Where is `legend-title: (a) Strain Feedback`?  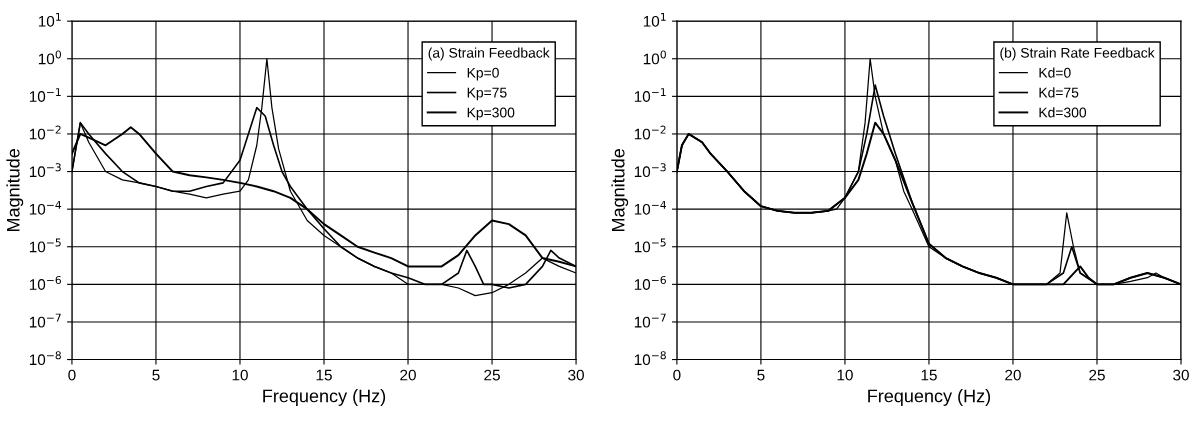 legend-title: (a) Strain Feedback is located at coordinates (489, 54).